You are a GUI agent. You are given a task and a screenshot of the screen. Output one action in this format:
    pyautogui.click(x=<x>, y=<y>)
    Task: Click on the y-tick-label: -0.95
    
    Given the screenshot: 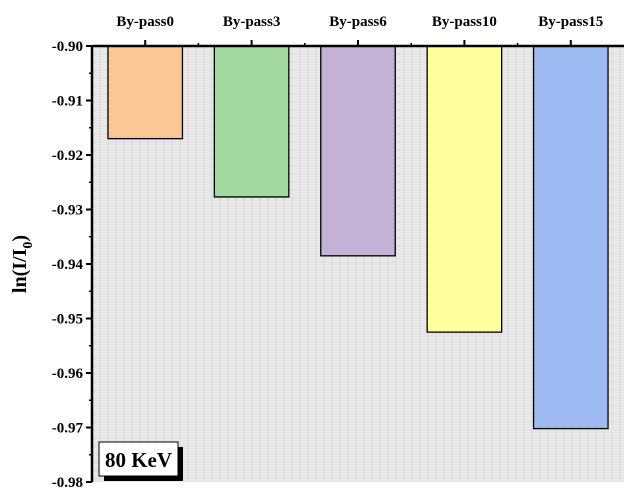 What is the action you would take?
    pyautogui.click(x=67, y=320)
    